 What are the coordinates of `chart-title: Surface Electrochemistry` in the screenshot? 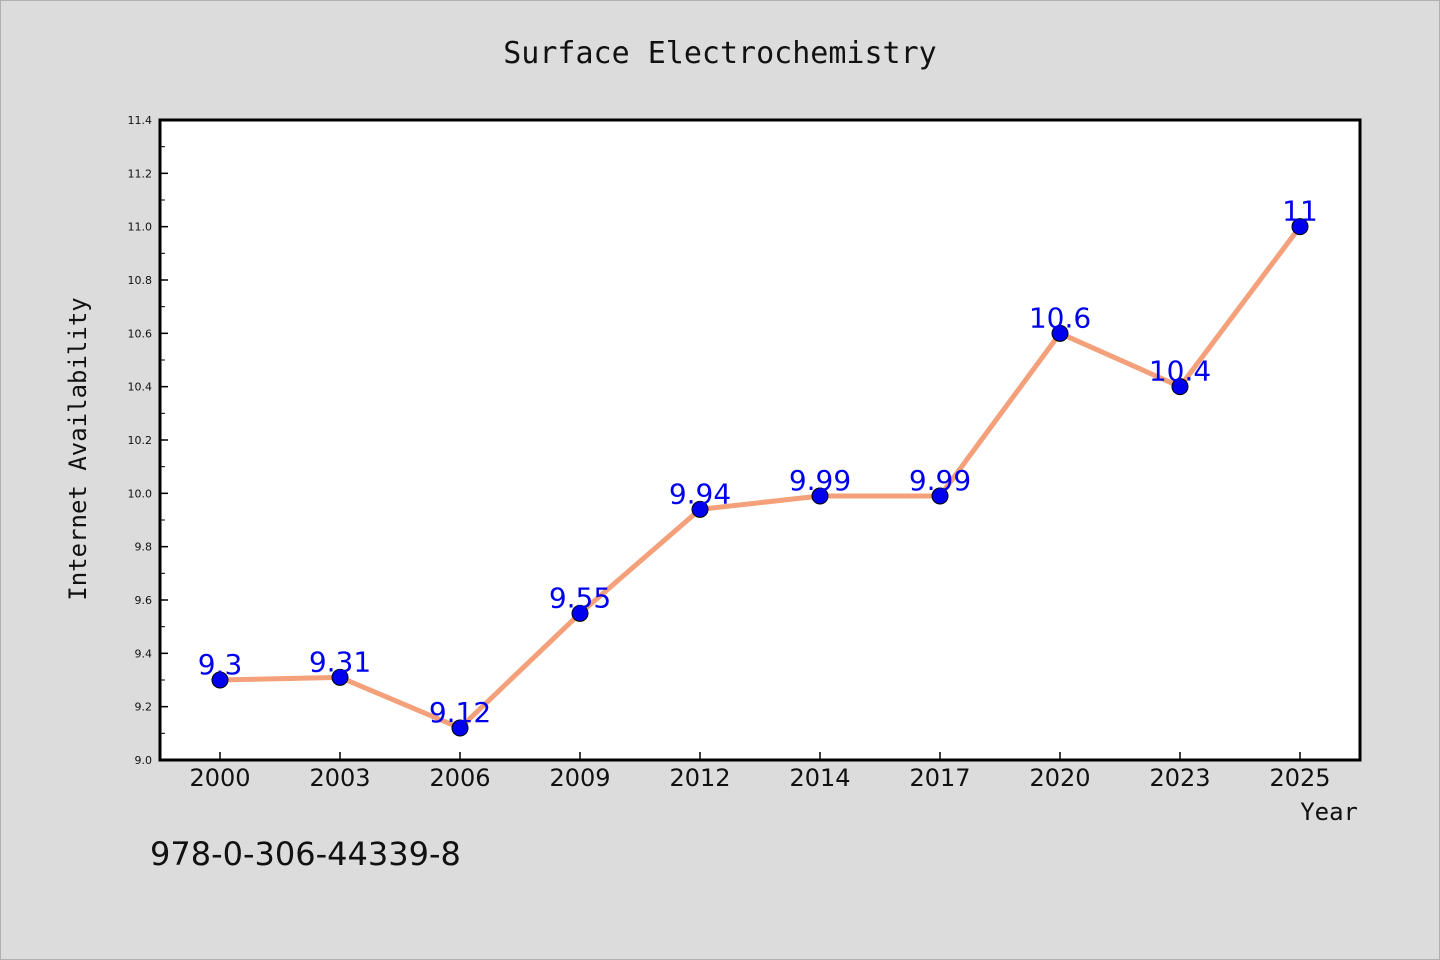 It's located at (719, 53).